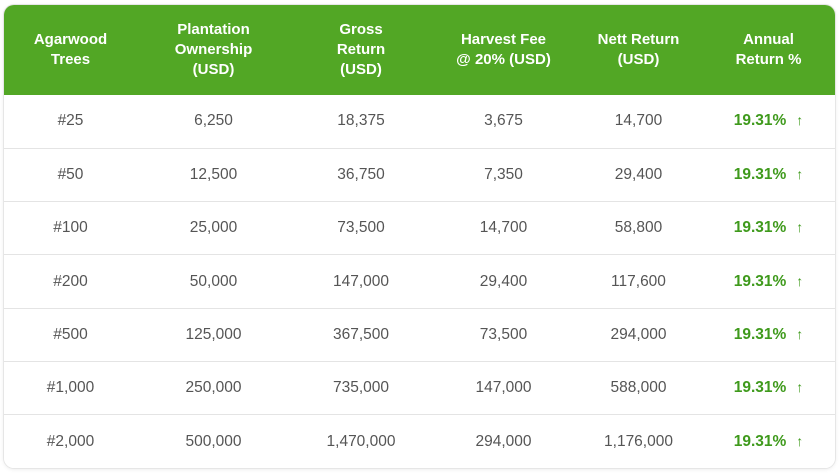 Image resolution: width=840 pixels, height=473 pixels. I want to click on cell-ownership: 50,000, so click(213, 281).